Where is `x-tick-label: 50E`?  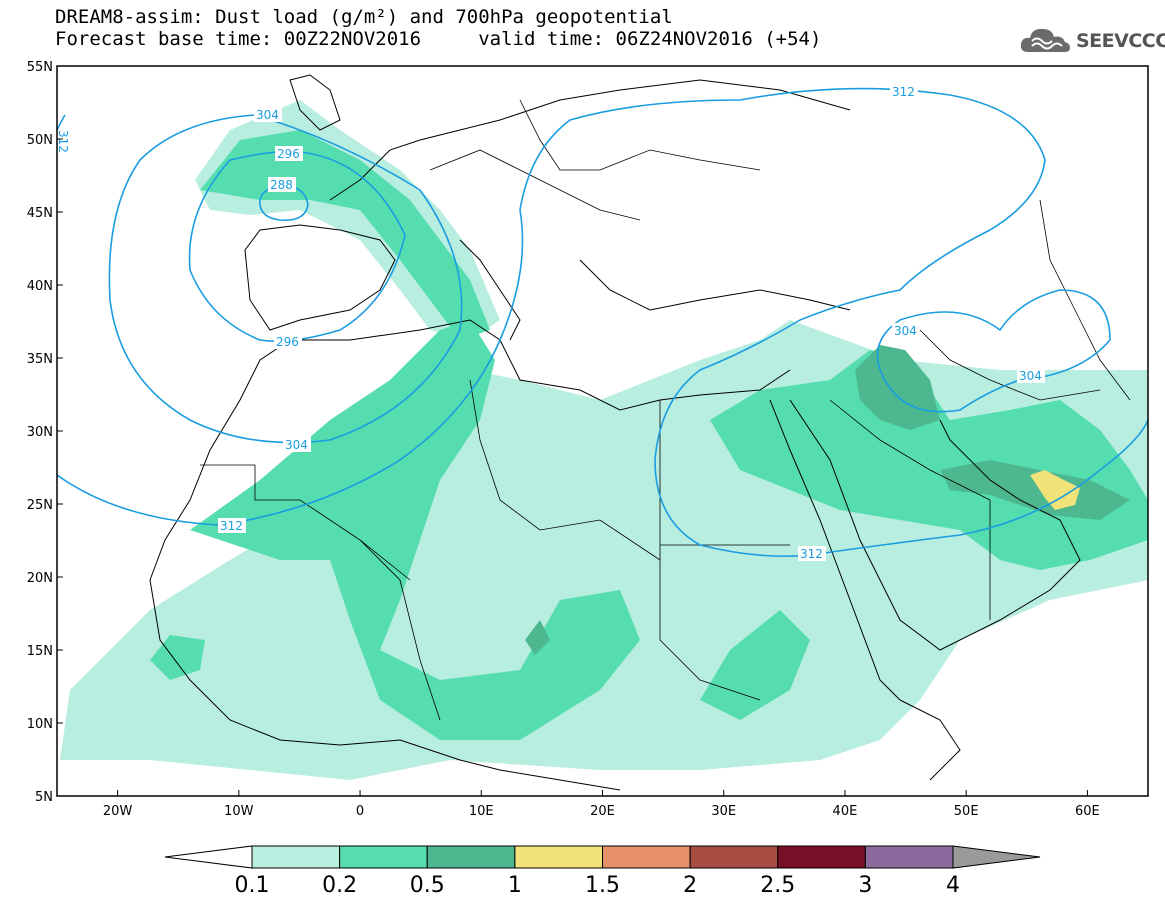 x-tick-label: 50E is located at coordinates (966, 811).